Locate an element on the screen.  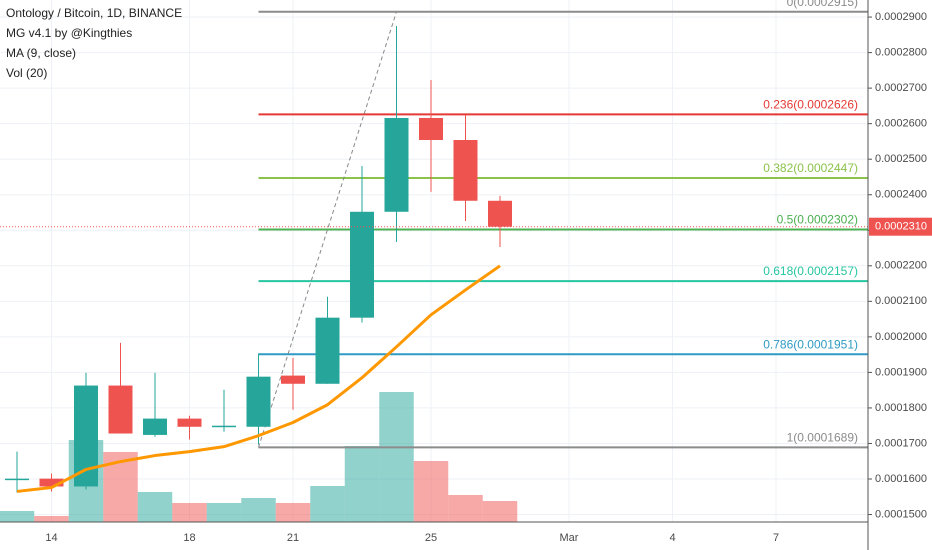
chart-title: Ontology / Bitcoin, 1D, BINANCE is located at coordinates (94, 13).